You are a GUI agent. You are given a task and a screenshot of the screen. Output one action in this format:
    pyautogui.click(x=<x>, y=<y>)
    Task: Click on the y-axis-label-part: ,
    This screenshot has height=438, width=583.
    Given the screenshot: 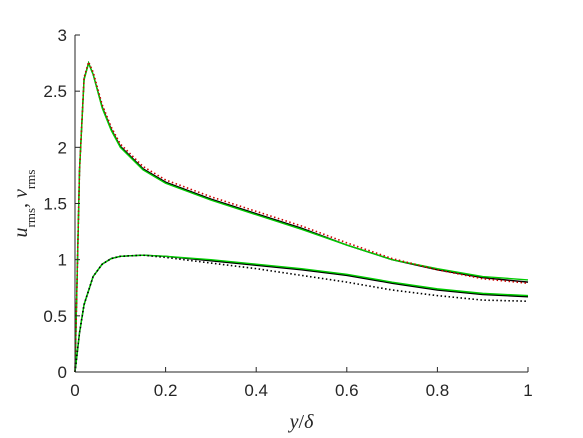 What is the action you would take?
    pyautogui.click(x=21, y=203)
    